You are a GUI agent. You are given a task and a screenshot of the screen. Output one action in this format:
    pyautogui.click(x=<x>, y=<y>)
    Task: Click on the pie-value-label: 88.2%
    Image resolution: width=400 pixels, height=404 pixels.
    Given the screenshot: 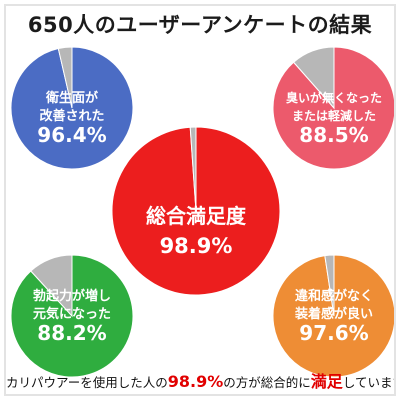 What is the action you would take?
    pyautogui.click(x=71, y=333)
    